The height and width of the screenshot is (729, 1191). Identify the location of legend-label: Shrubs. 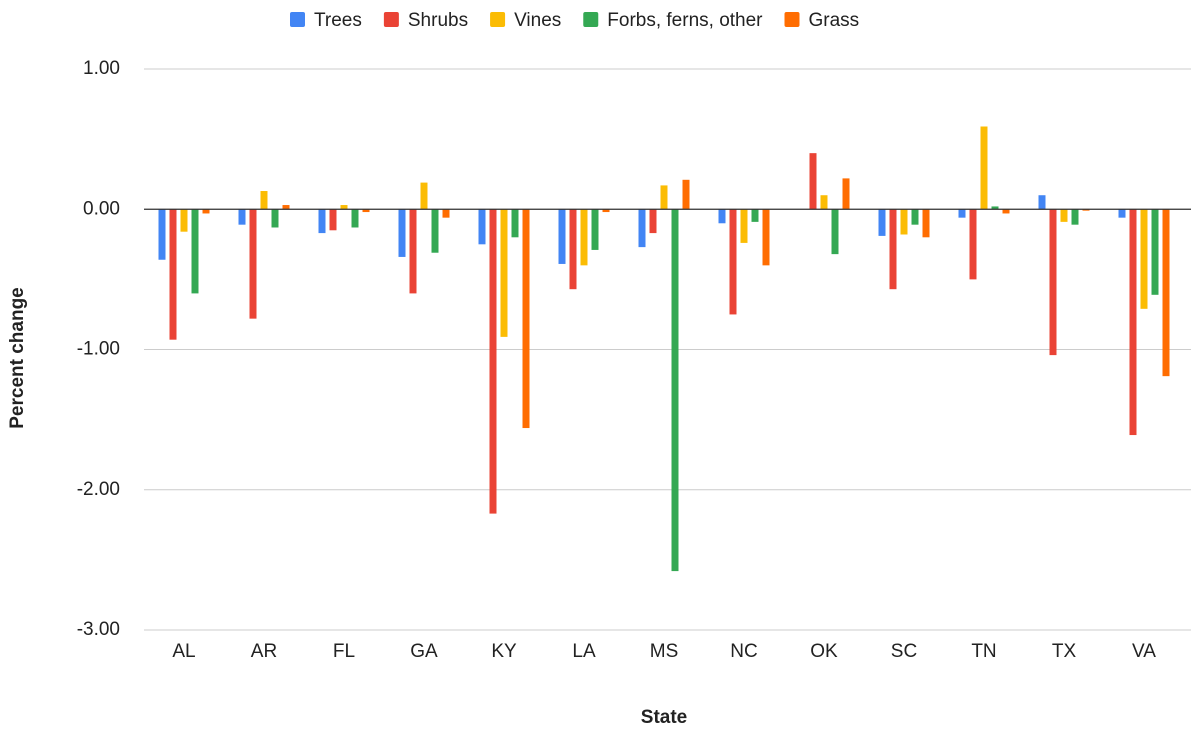
(438, 20).